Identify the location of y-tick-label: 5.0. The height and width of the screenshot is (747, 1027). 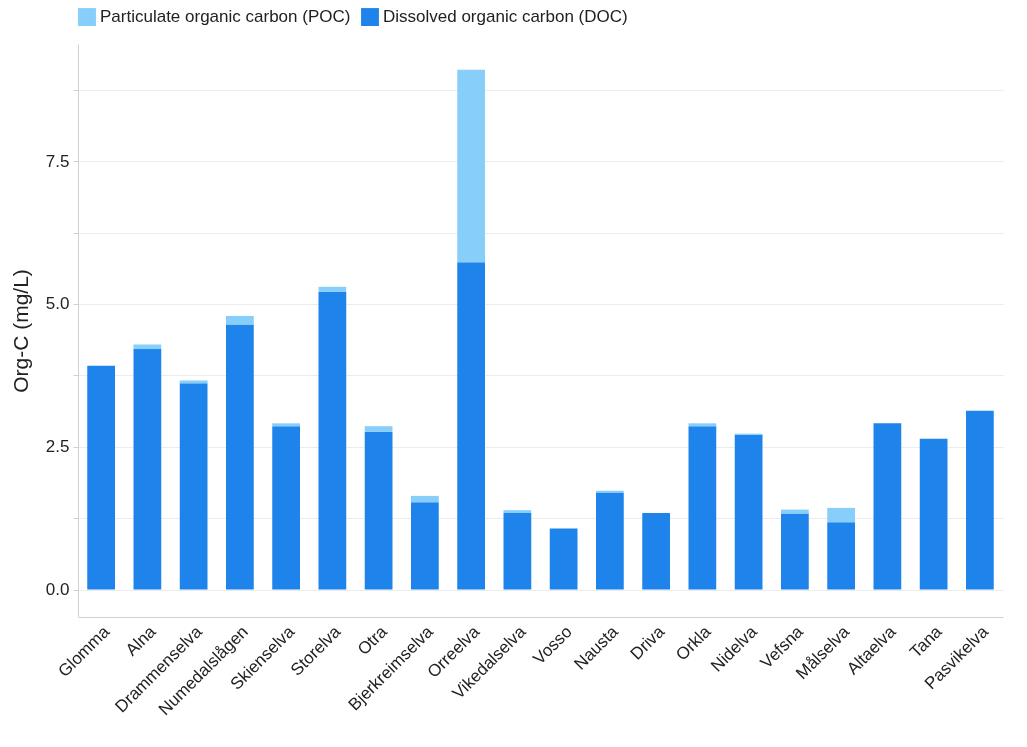
(57, 304).